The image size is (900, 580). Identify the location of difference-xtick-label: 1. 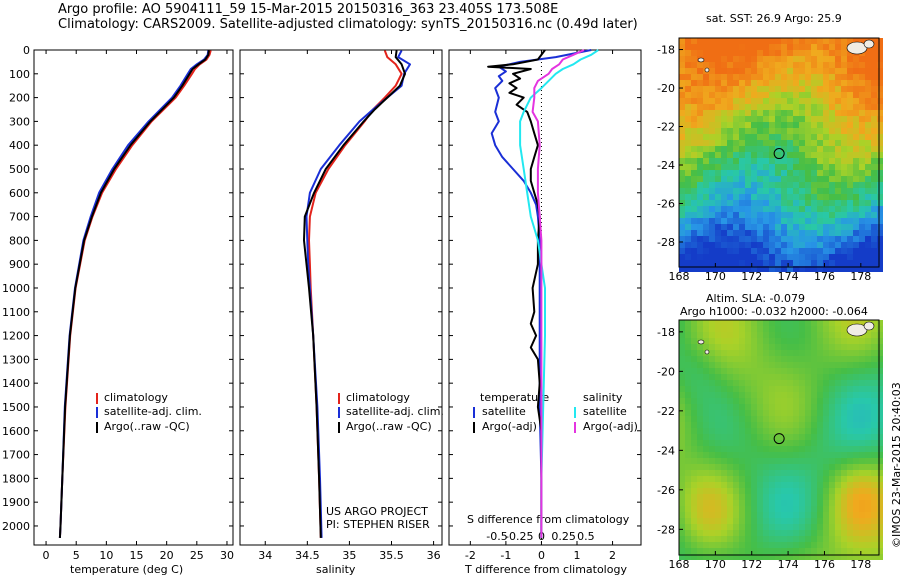
(577, 555).